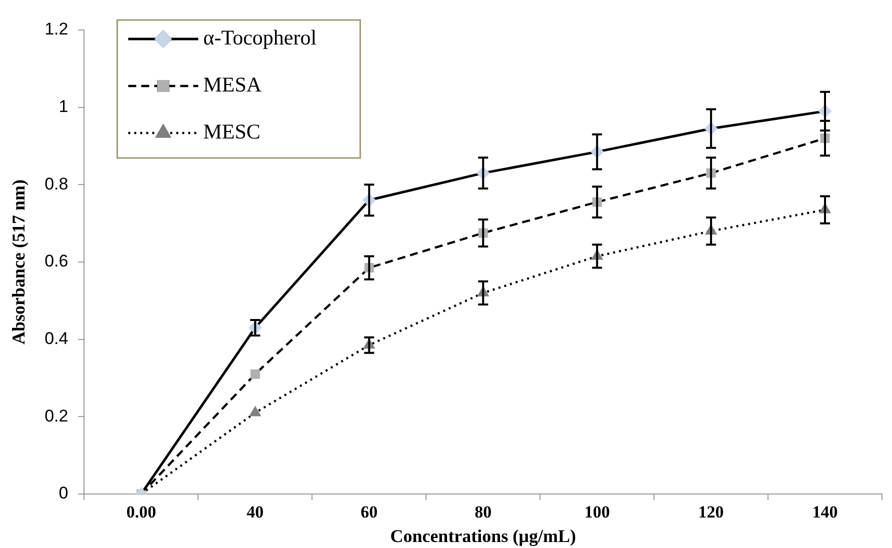  Describe the element at coordinates (483, 536) in the screenshot. I see `x-axis-title: Concentrations (µg/mL)` at that location.